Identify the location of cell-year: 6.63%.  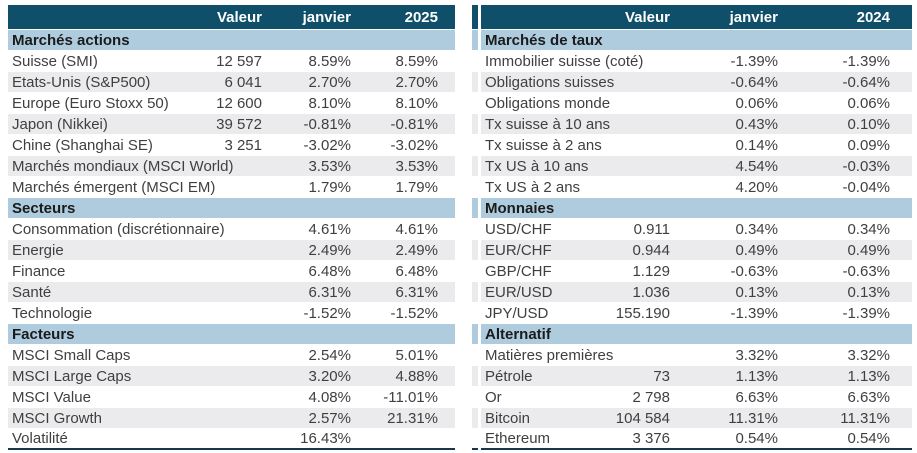
(847, 397).